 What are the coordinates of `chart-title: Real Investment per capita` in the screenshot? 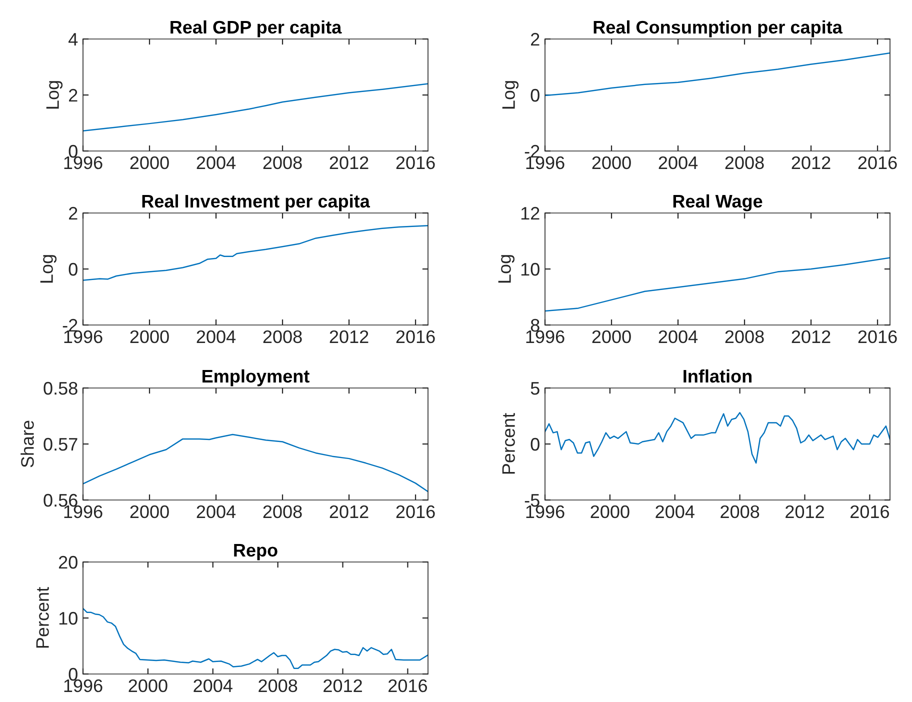 It's located at (256, 203).